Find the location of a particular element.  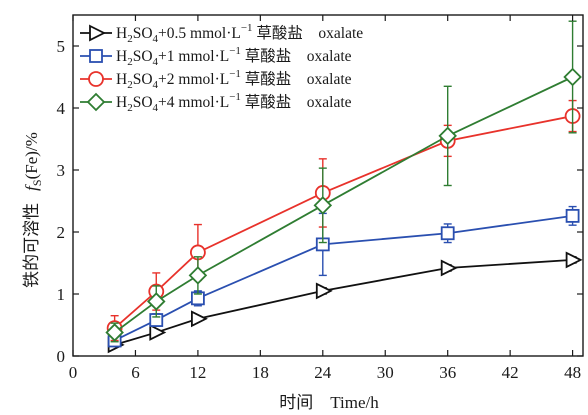

legend-label: H2SO4+1 mmol·L−1 草酸盐 oxalate is located at coordinates (234, 56).